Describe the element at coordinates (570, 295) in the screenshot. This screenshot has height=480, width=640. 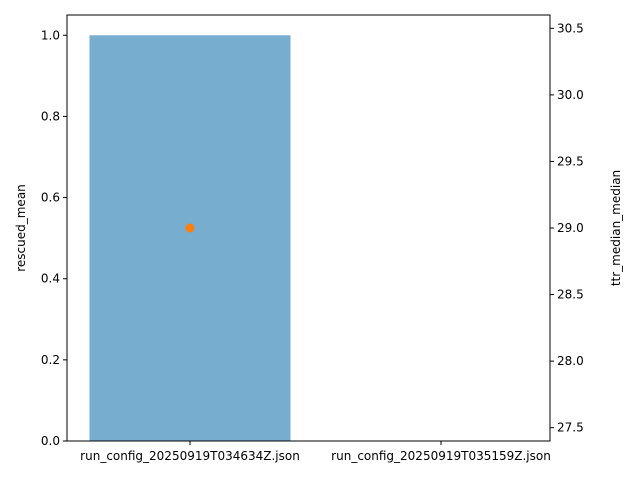
I see `y2-tick-label: 28.5` at that location.